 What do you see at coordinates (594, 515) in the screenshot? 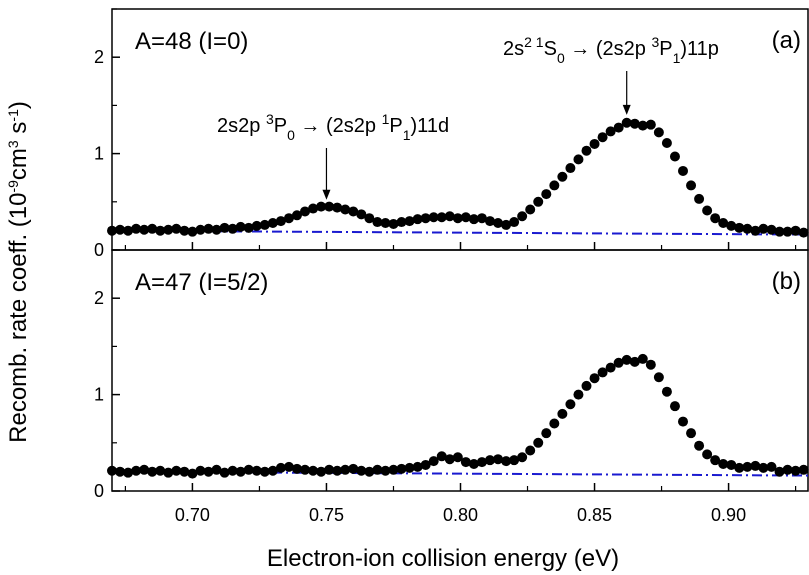
I see `x-tick-label: 0.85` at bounding box center [594, 515].